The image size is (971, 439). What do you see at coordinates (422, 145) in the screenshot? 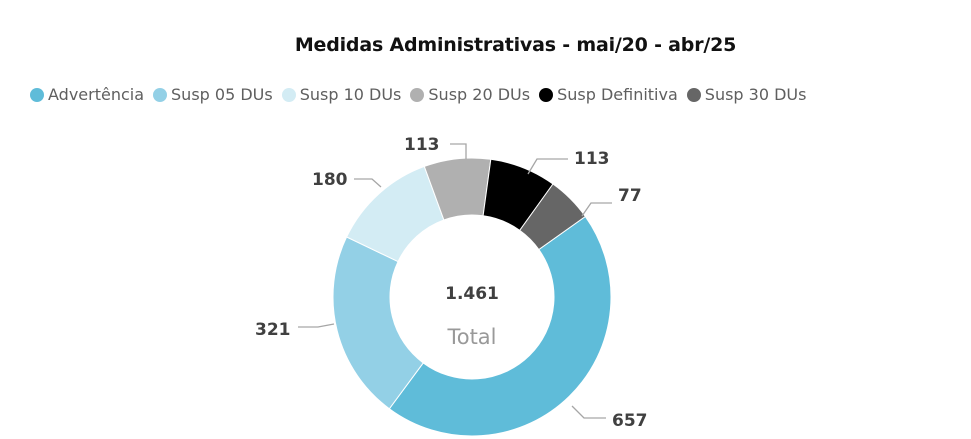
I see `data-label-3: 113` at bounding box center [422, 145].